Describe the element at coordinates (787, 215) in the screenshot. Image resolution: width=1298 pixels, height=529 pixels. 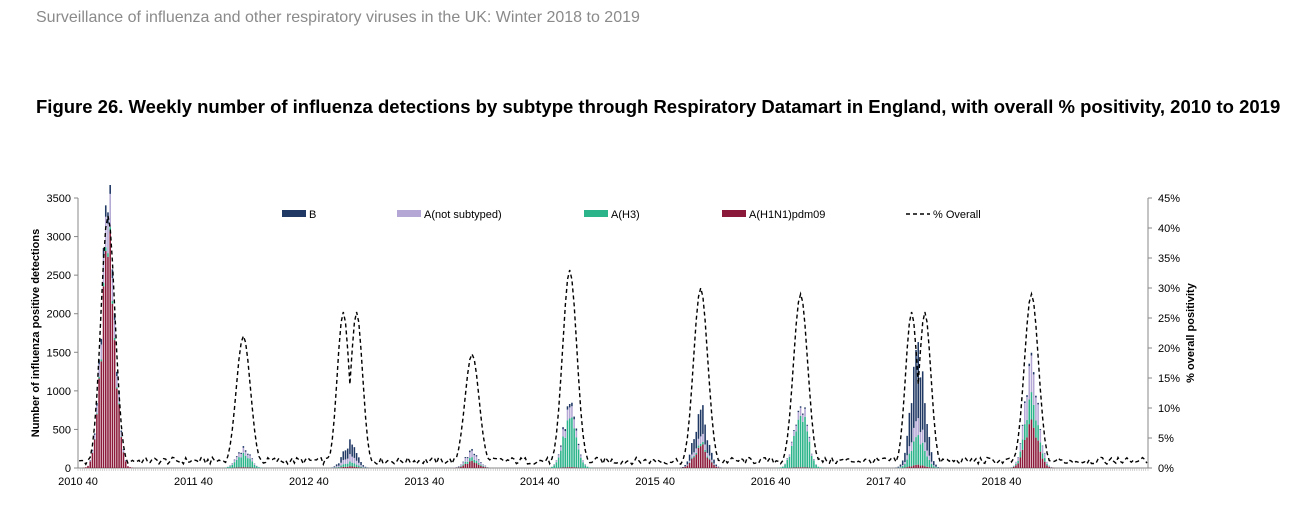
I see `legend-label: A(H1N1)pdm09` at that location.